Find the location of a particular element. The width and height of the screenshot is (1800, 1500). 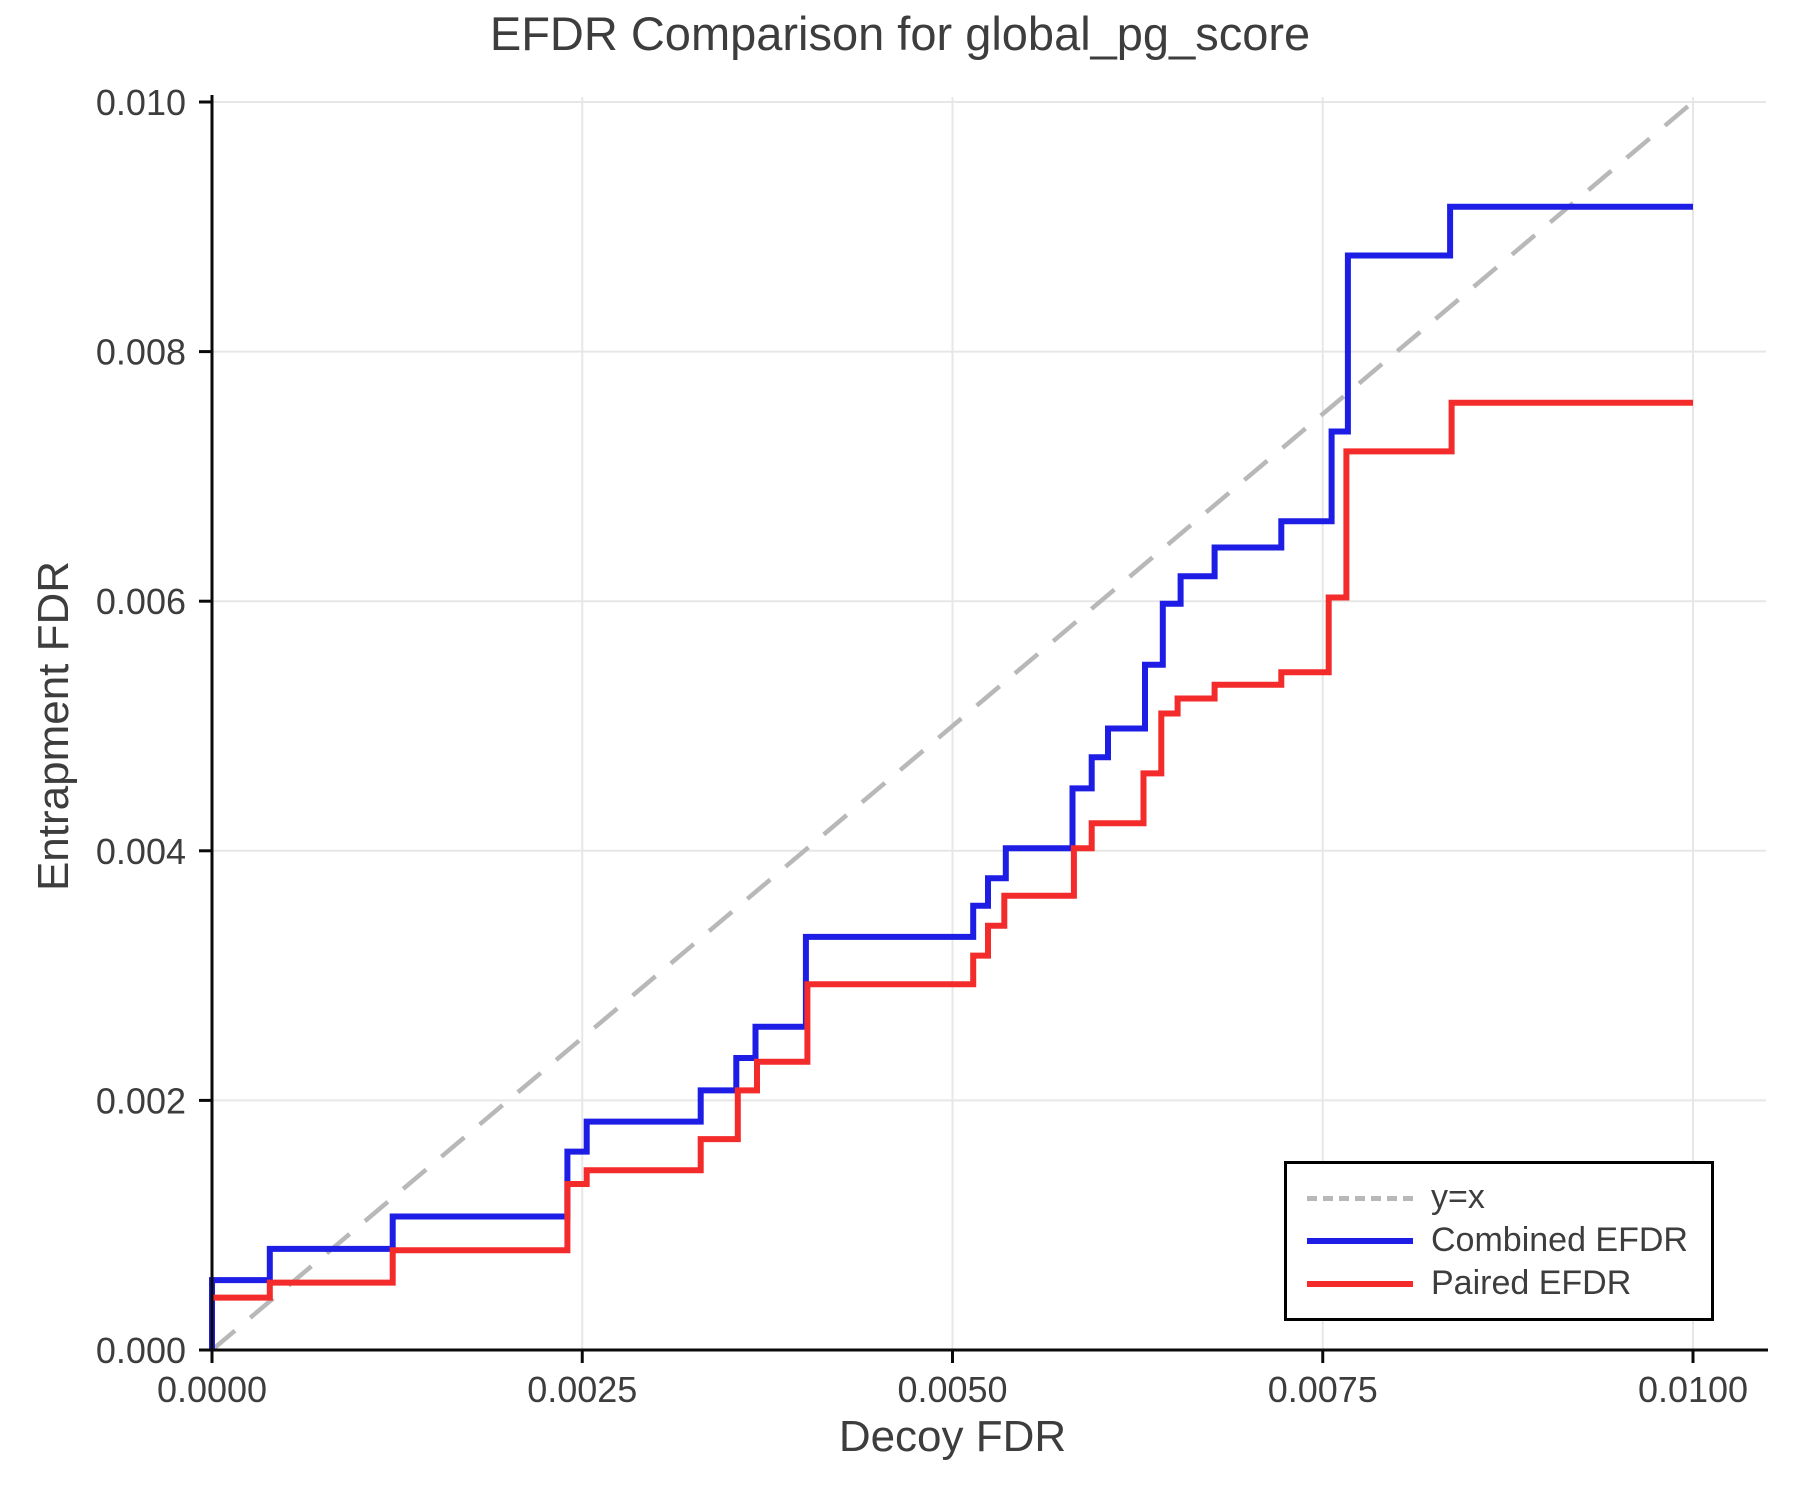

x-tick-label: 0.0050 is located at coordinates (952, 1389).